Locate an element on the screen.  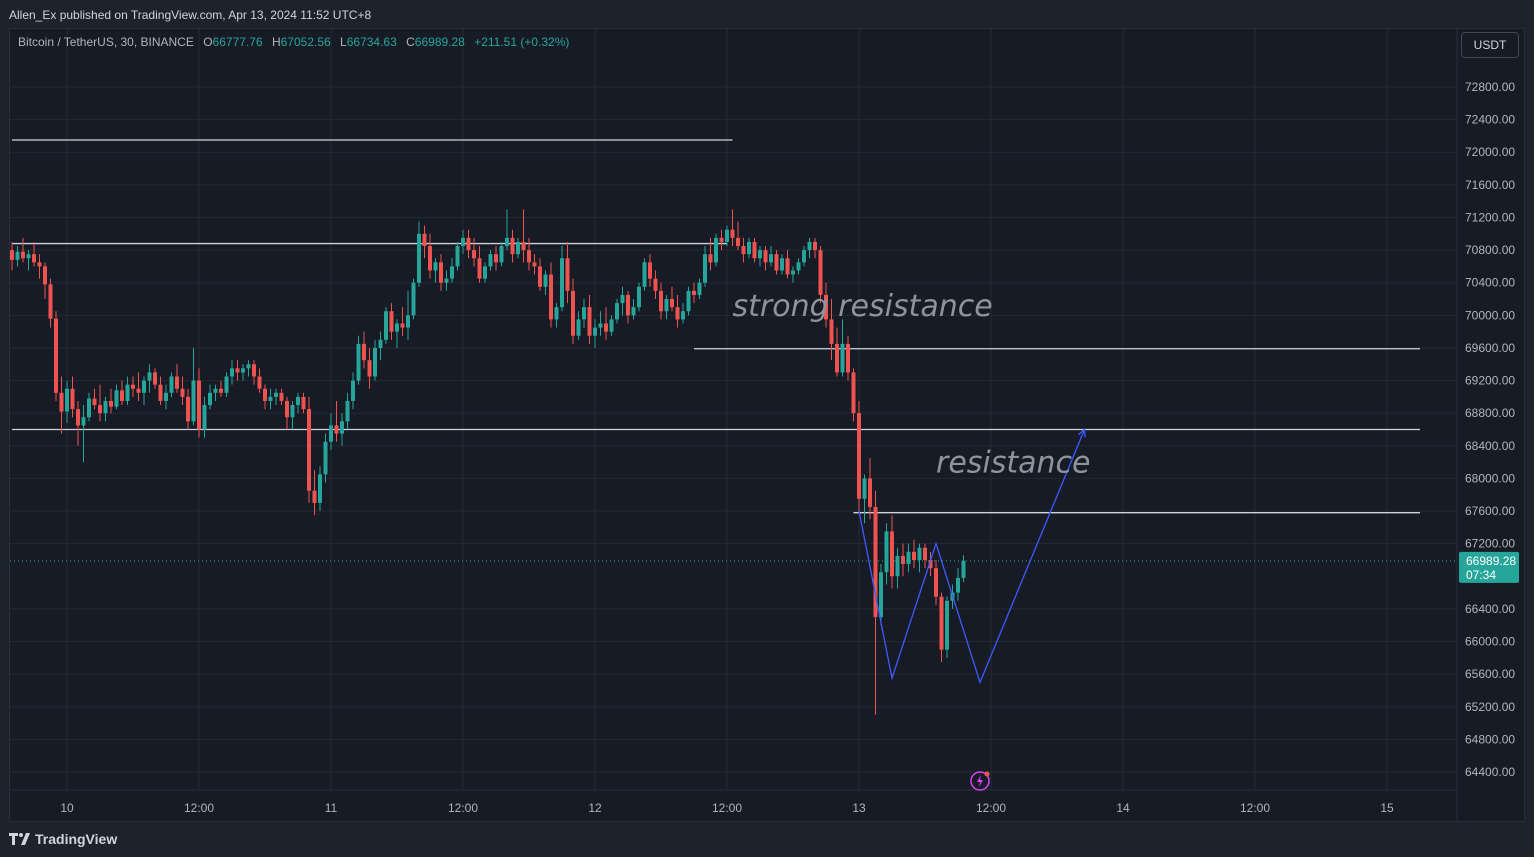
projection-pattern is located at coordinates (972, 556).